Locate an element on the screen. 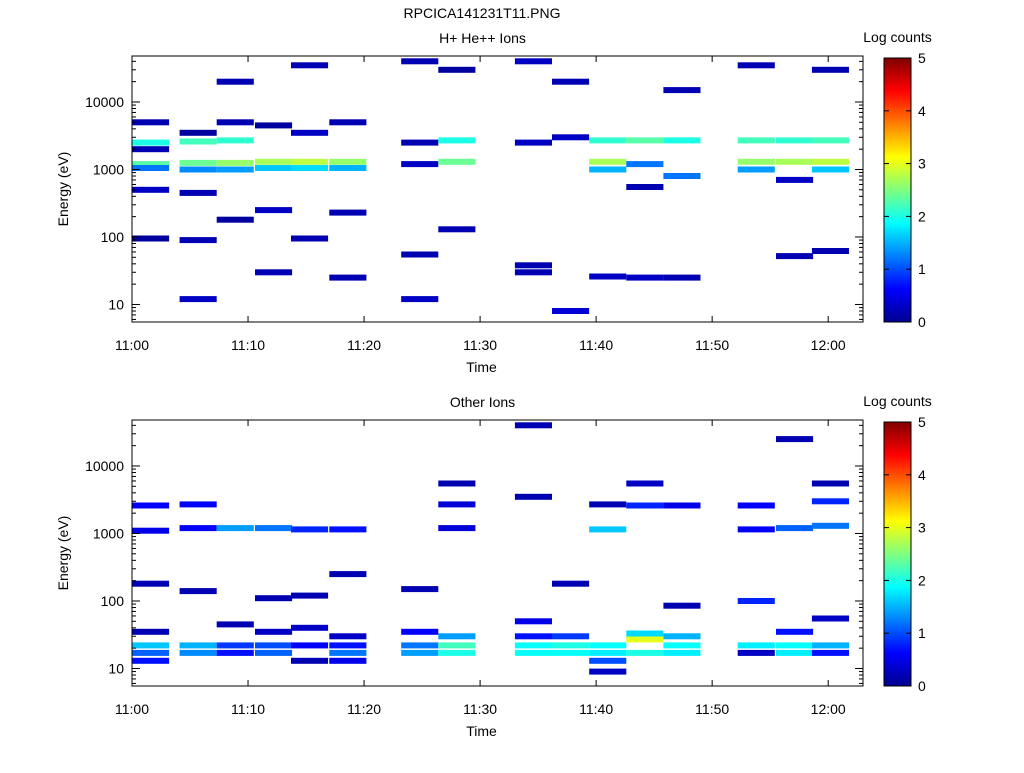 This screenshot has width=1024, height=773. colorbar-tick-label: 2 is located at coordinates (922, 580).